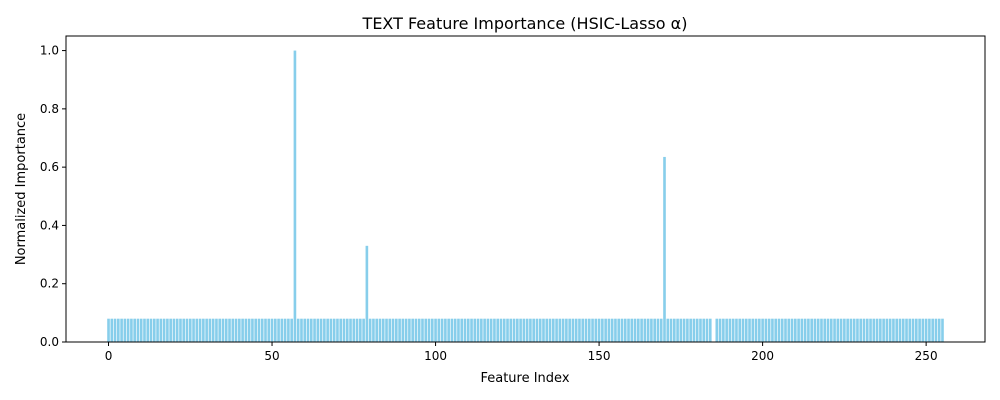  Describe the element at coordinates (524, 378) in the screenshot. I see `x-axis-title: Feature Index` at that location.